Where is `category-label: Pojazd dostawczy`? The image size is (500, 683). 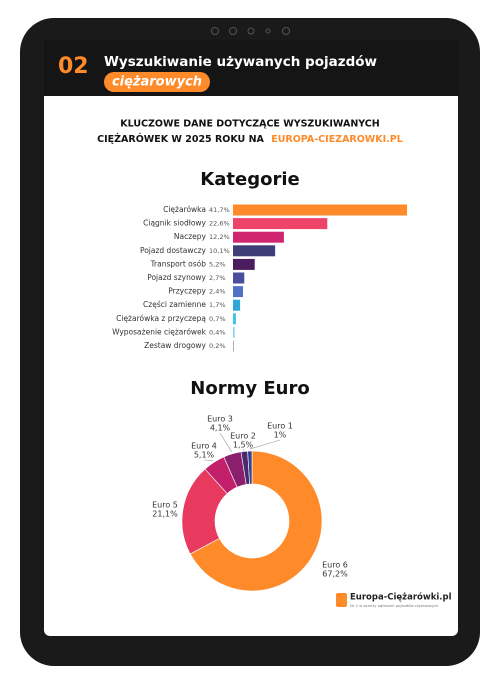 category-label: Pojazd dostawczy is located at coordinates (173, 250).